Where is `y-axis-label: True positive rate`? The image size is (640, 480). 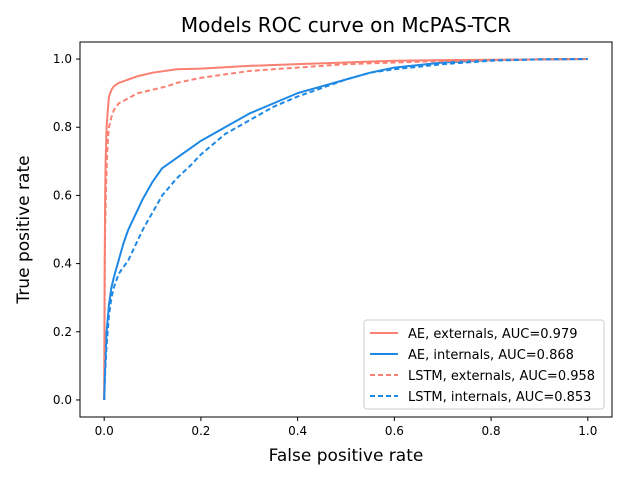
y-axis-label: True positive rate is located at coordinates (24, 229).